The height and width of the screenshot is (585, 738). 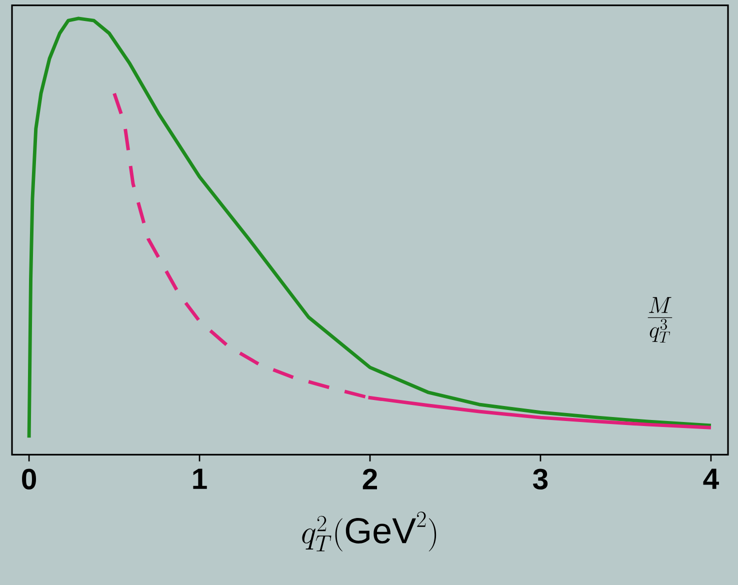 I want to click on x-tick-label: 1, so click(x=200, y=478).